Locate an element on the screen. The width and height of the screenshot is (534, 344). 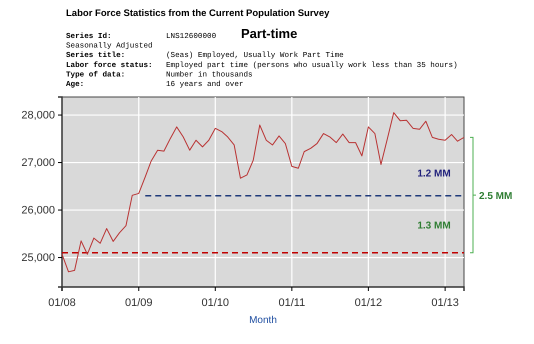
text: 2.5 MM is located at coordinates (495, 196).